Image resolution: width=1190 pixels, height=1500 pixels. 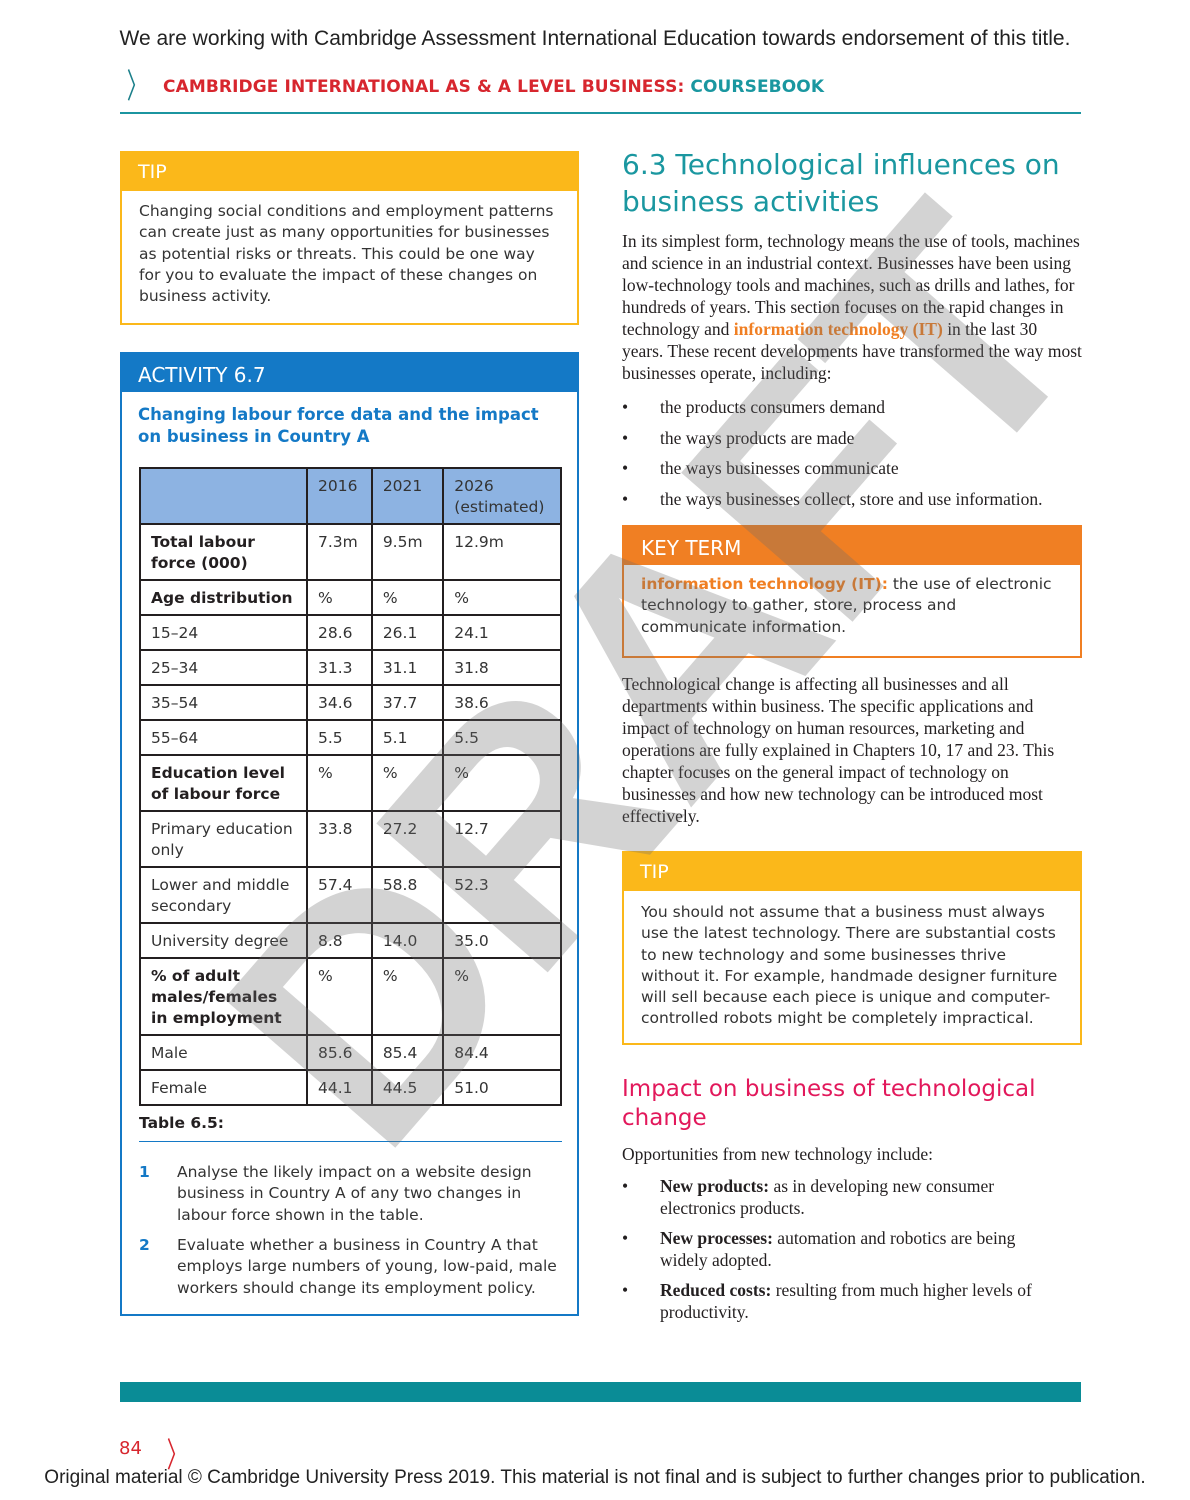 I want to click on table-cell: 44.5, so click(x=407, y=1087).